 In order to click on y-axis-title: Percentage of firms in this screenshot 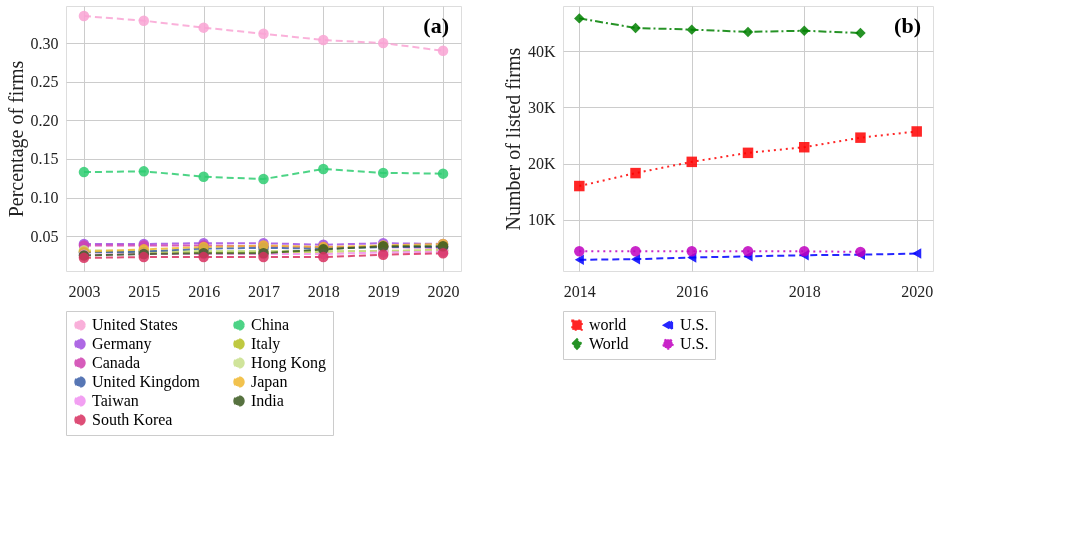, I will do `click(16, 139)`.